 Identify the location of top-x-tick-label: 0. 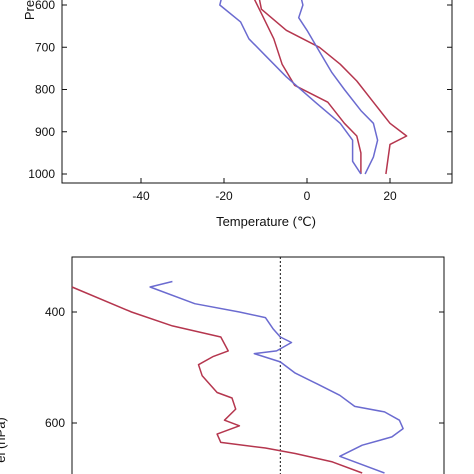
(307, 196).